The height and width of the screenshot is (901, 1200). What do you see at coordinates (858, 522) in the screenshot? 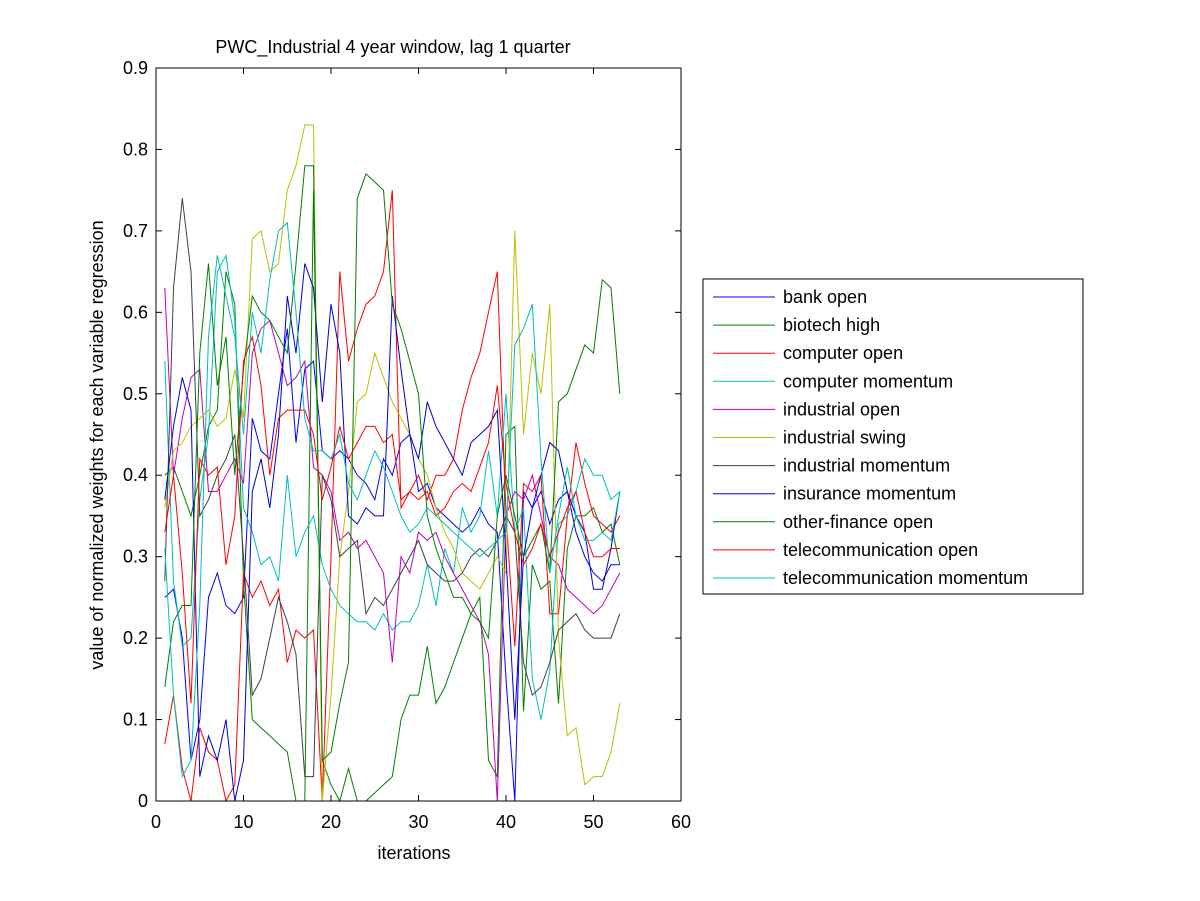
I see `legend-label: other-finance open` at bounding box center [858, 522].